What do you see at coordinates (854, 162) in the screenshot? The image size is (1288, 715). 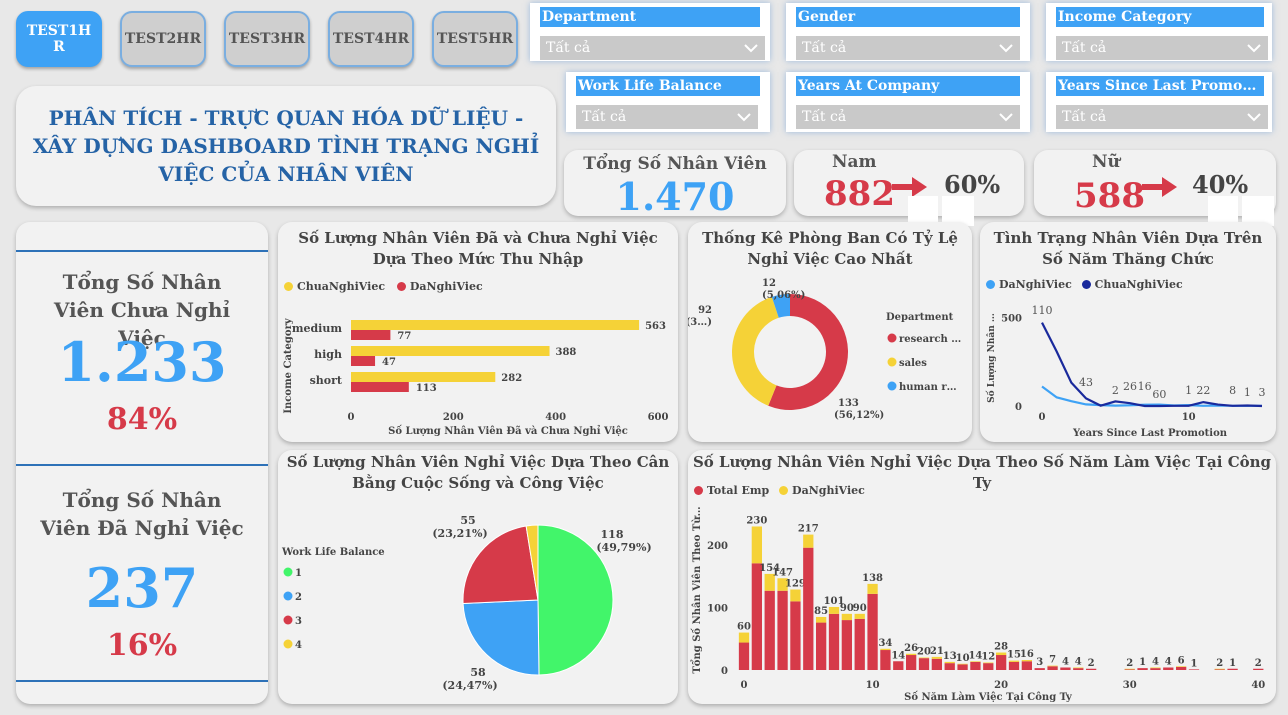 I see `kpi-male-label: Nam` at bounding box center [854, 162].